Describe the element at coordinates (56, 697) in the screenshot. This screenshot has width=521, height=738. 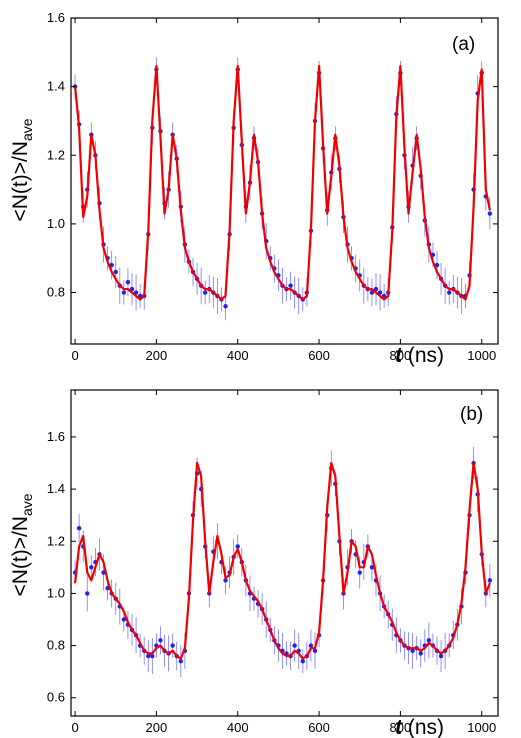
I see `y-tick-label: 0.6` at that location.